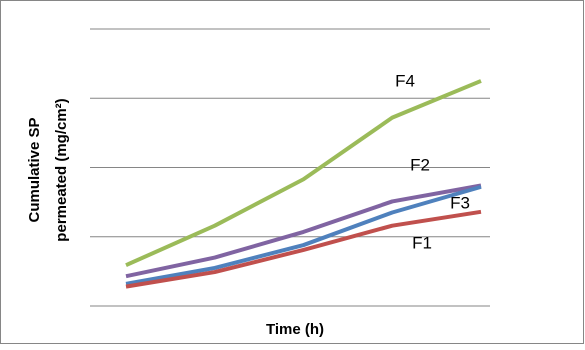 This screenshot has height=350, width=585. I want to click on y-axis-label: permeated (mg/cm²), so click(61, 169).